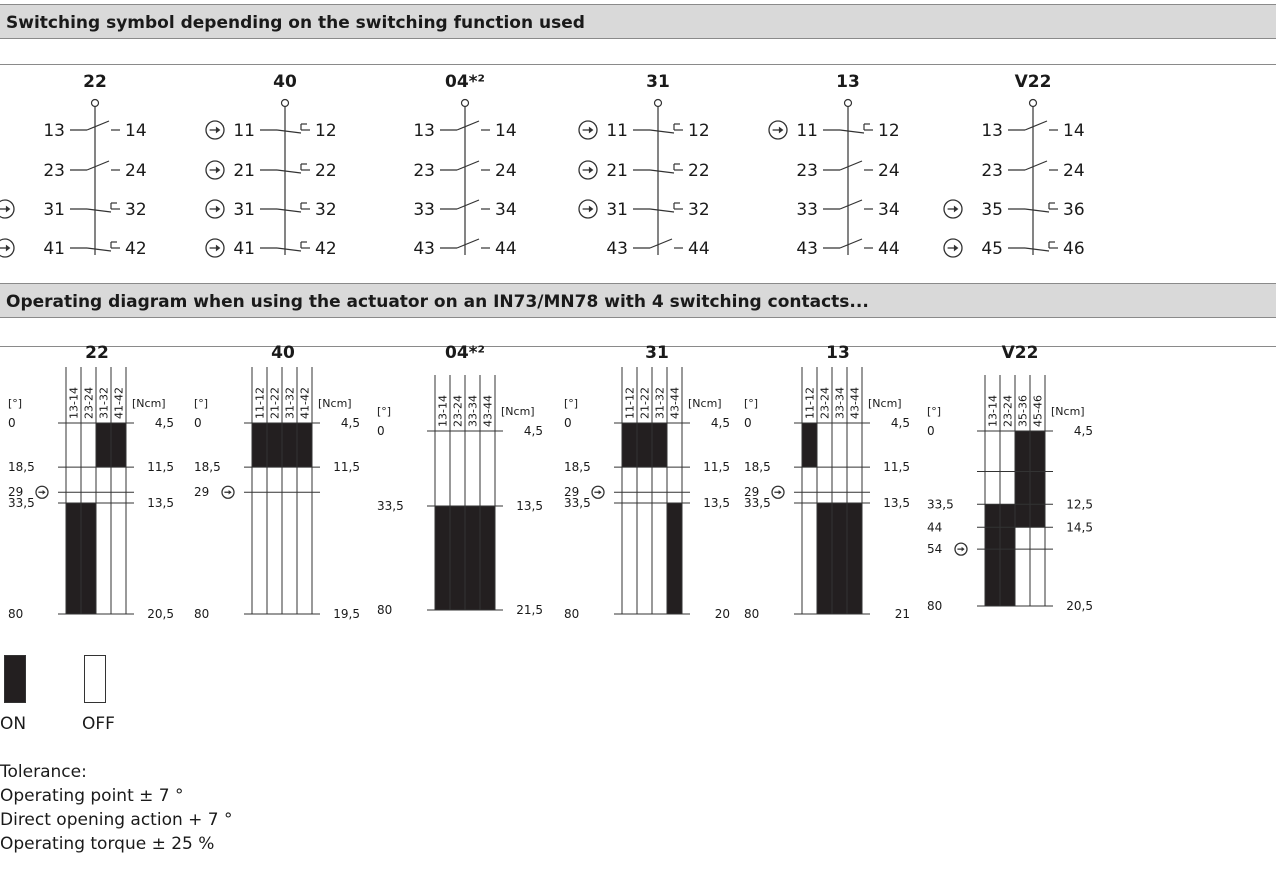  What do you see at coordinates (722, 614) in the screenshot?
I see `torque-label: 20` at bounding box center [722, 614].